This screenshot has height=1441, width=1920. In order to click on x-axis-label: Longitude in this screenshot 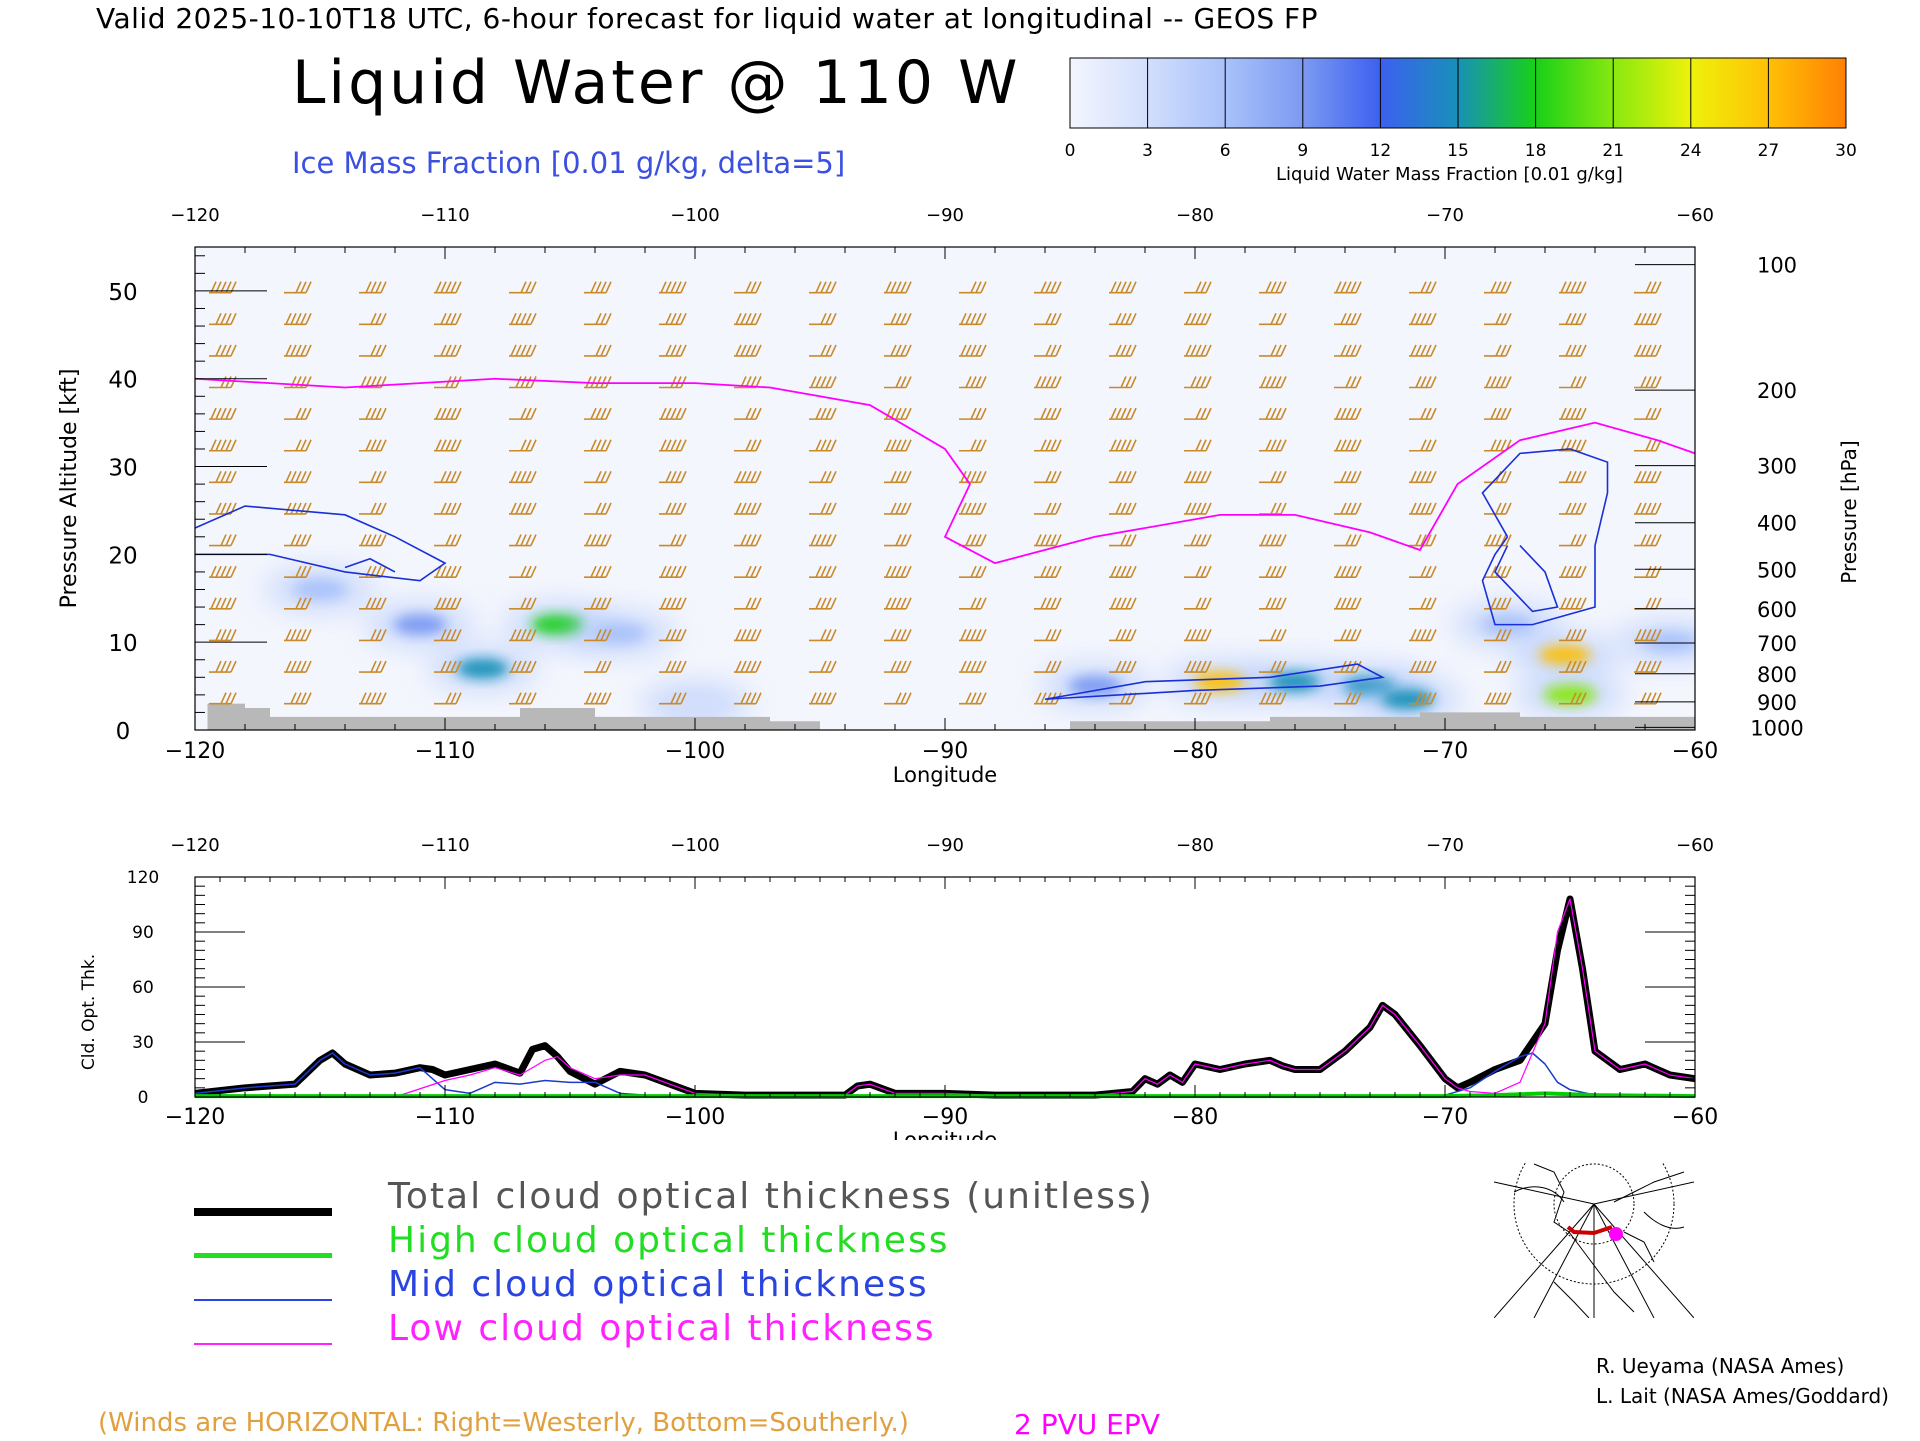, I will do `click(945, 1134)`.